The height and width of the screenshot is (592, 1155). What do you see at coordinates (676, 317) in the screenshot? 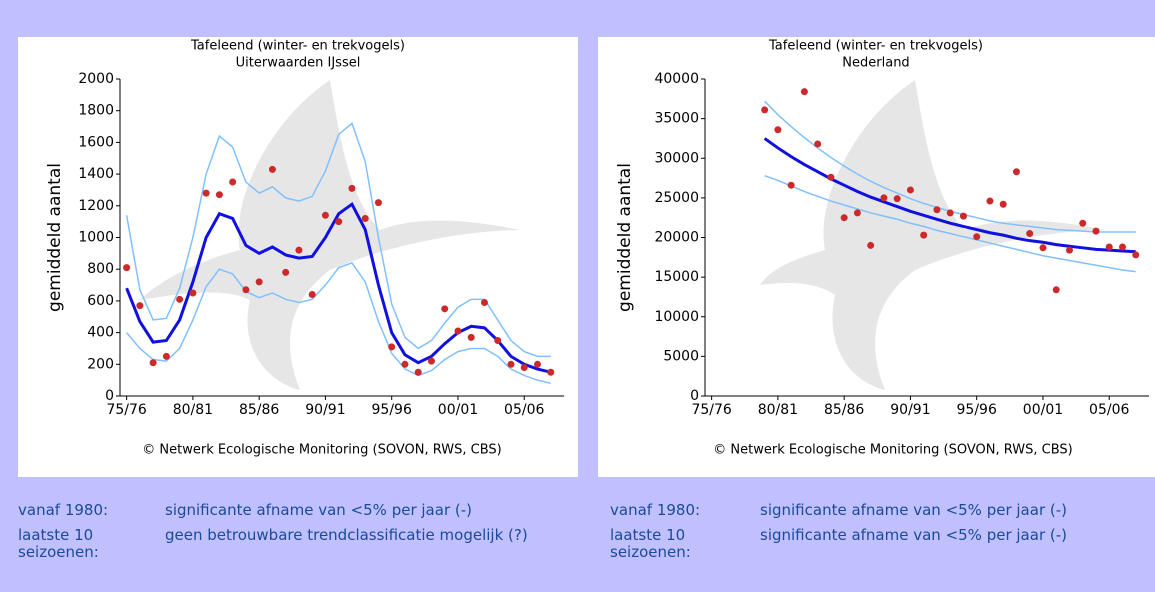
I see `y-tick-label: 10000` at bounding box center [676, 317].